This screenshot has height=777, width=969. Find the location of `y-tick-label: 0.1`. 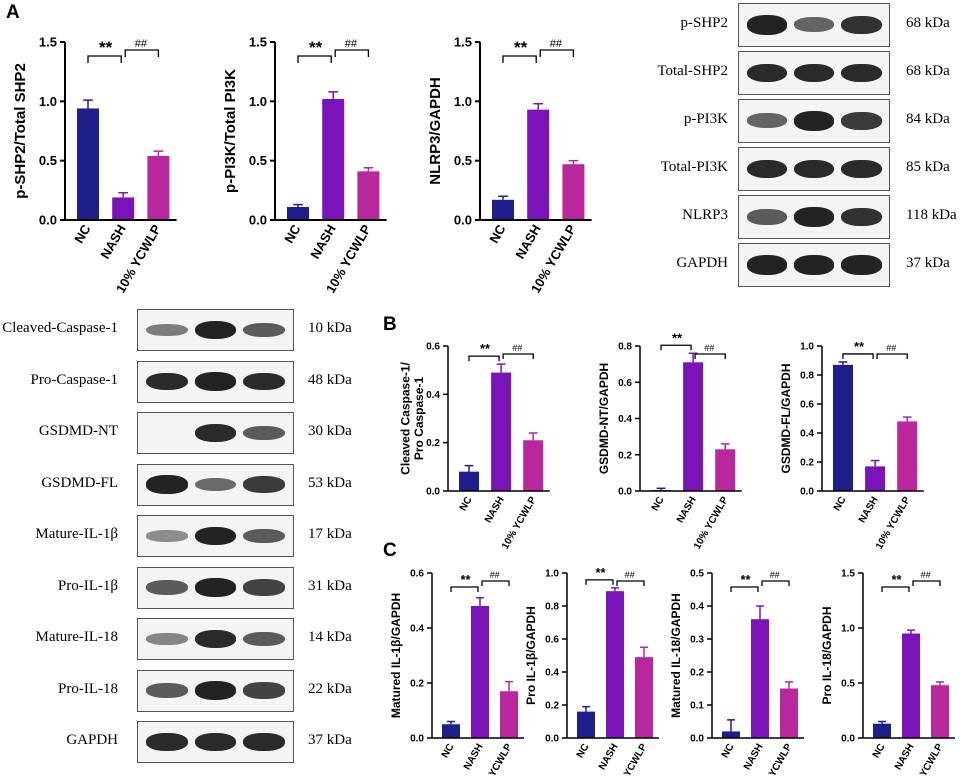

y-tick-label: 0.1 is located at coordinates (697, 706).